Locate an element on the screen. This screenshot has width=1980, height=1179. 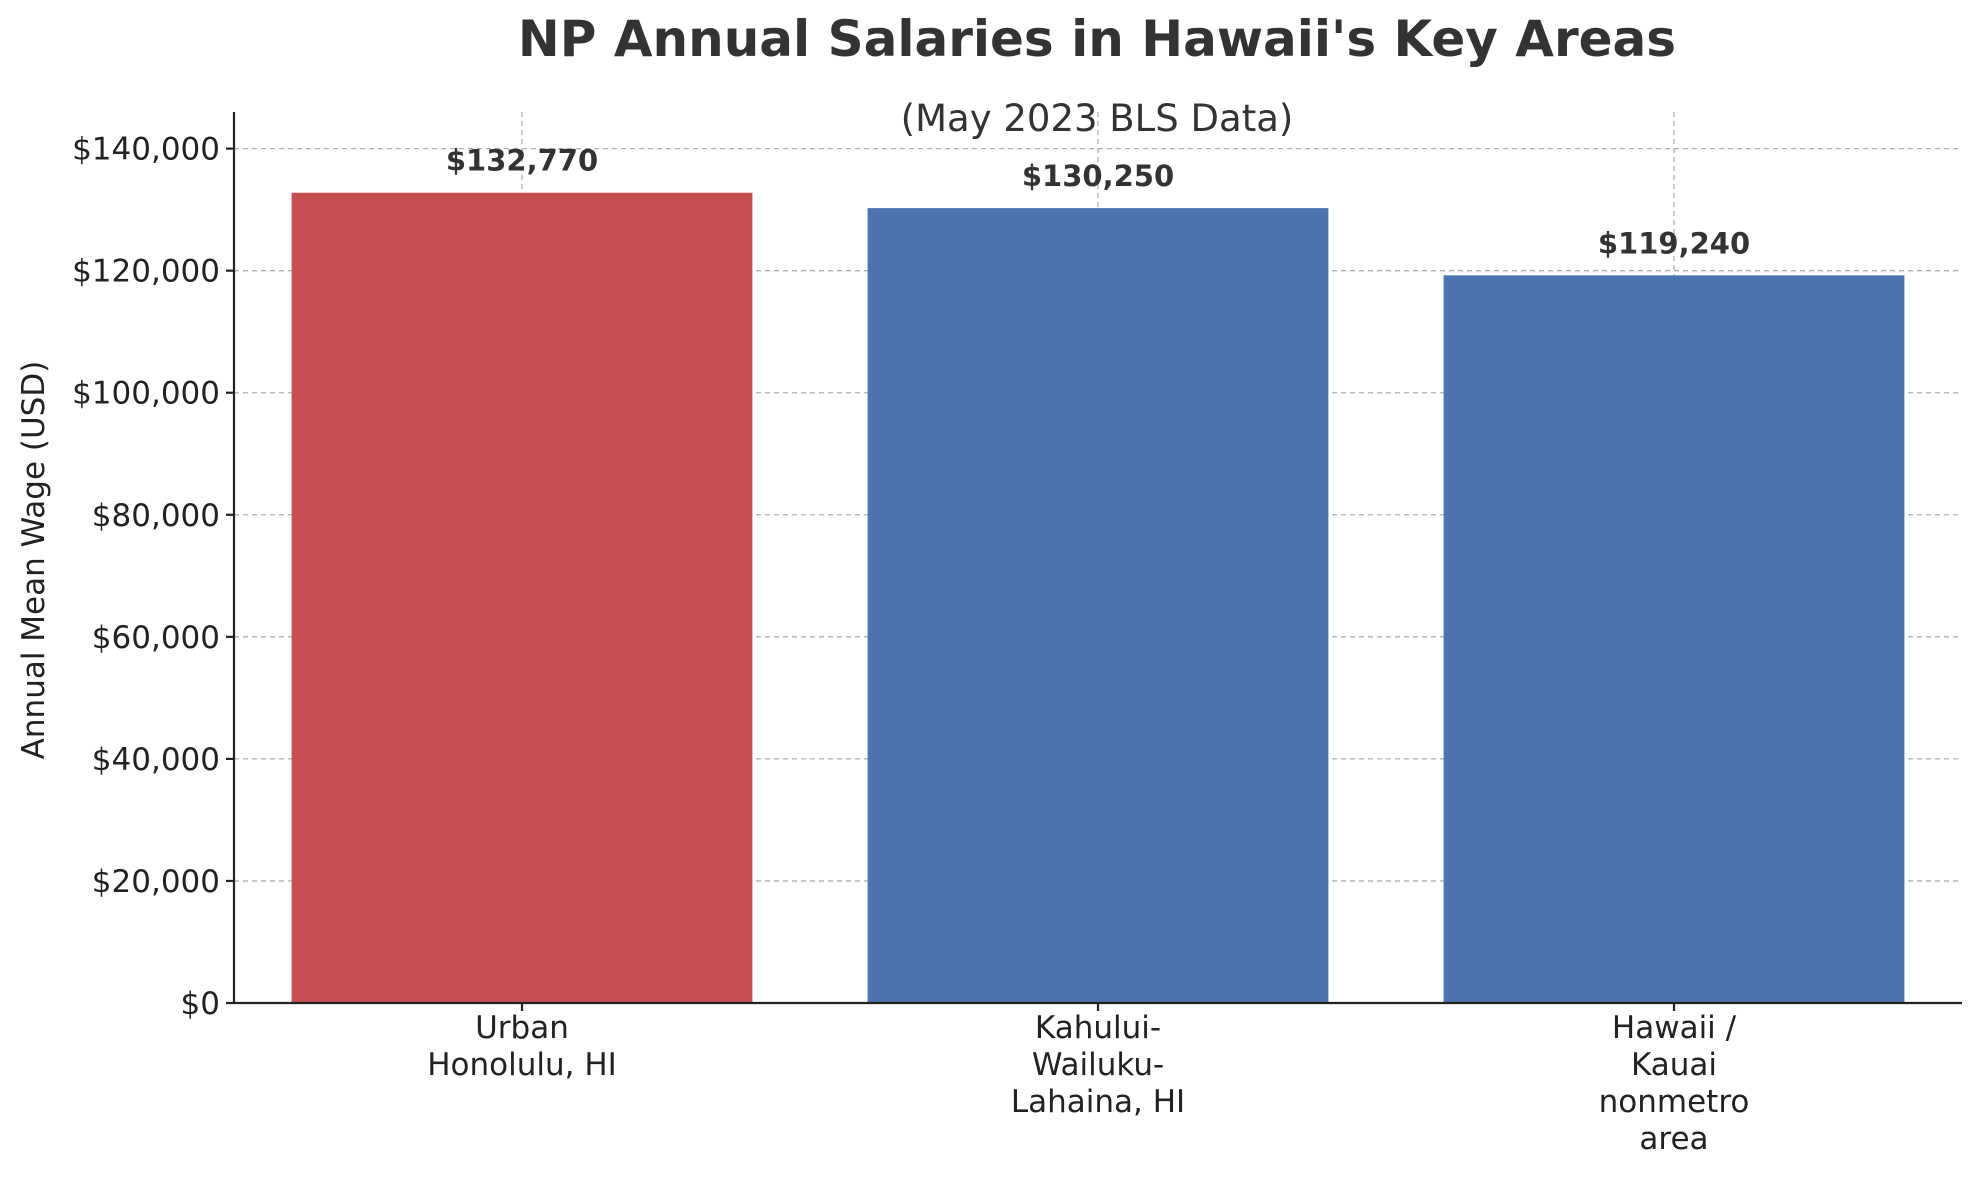
chart-title: NP Annual Salaries in Hawaii's Key Areas is located at coordinates (1097, 39).